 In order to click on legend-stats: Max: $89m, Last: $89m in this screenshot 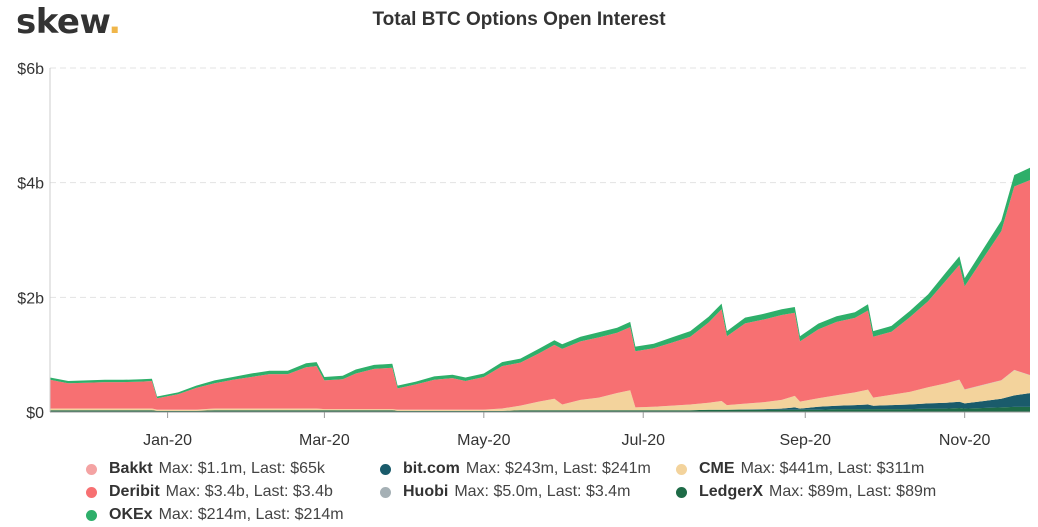, I will do `click(853, 491)`.